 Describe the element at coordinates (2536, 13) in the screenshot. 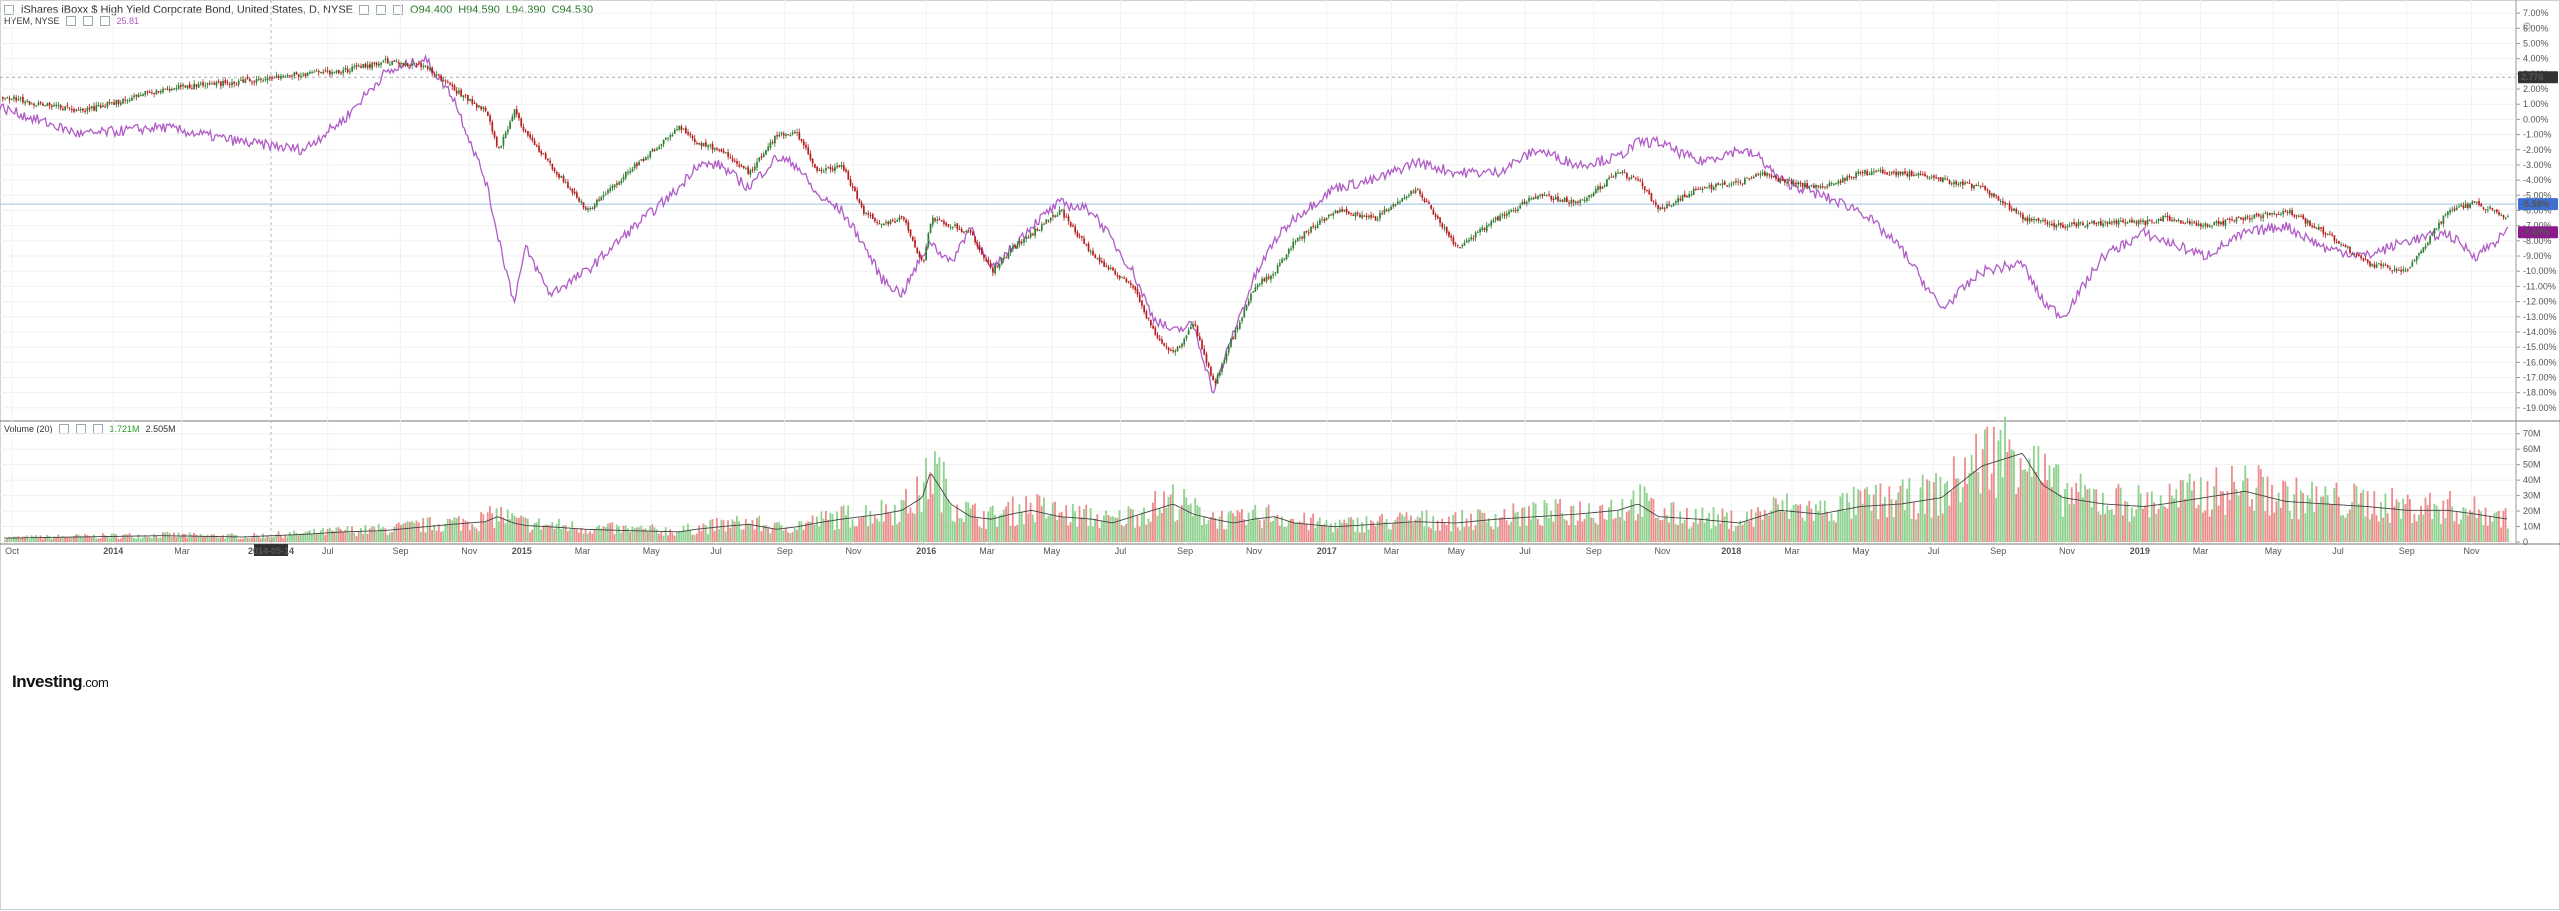

I see `price-tick-label: 7.00%` at that location.